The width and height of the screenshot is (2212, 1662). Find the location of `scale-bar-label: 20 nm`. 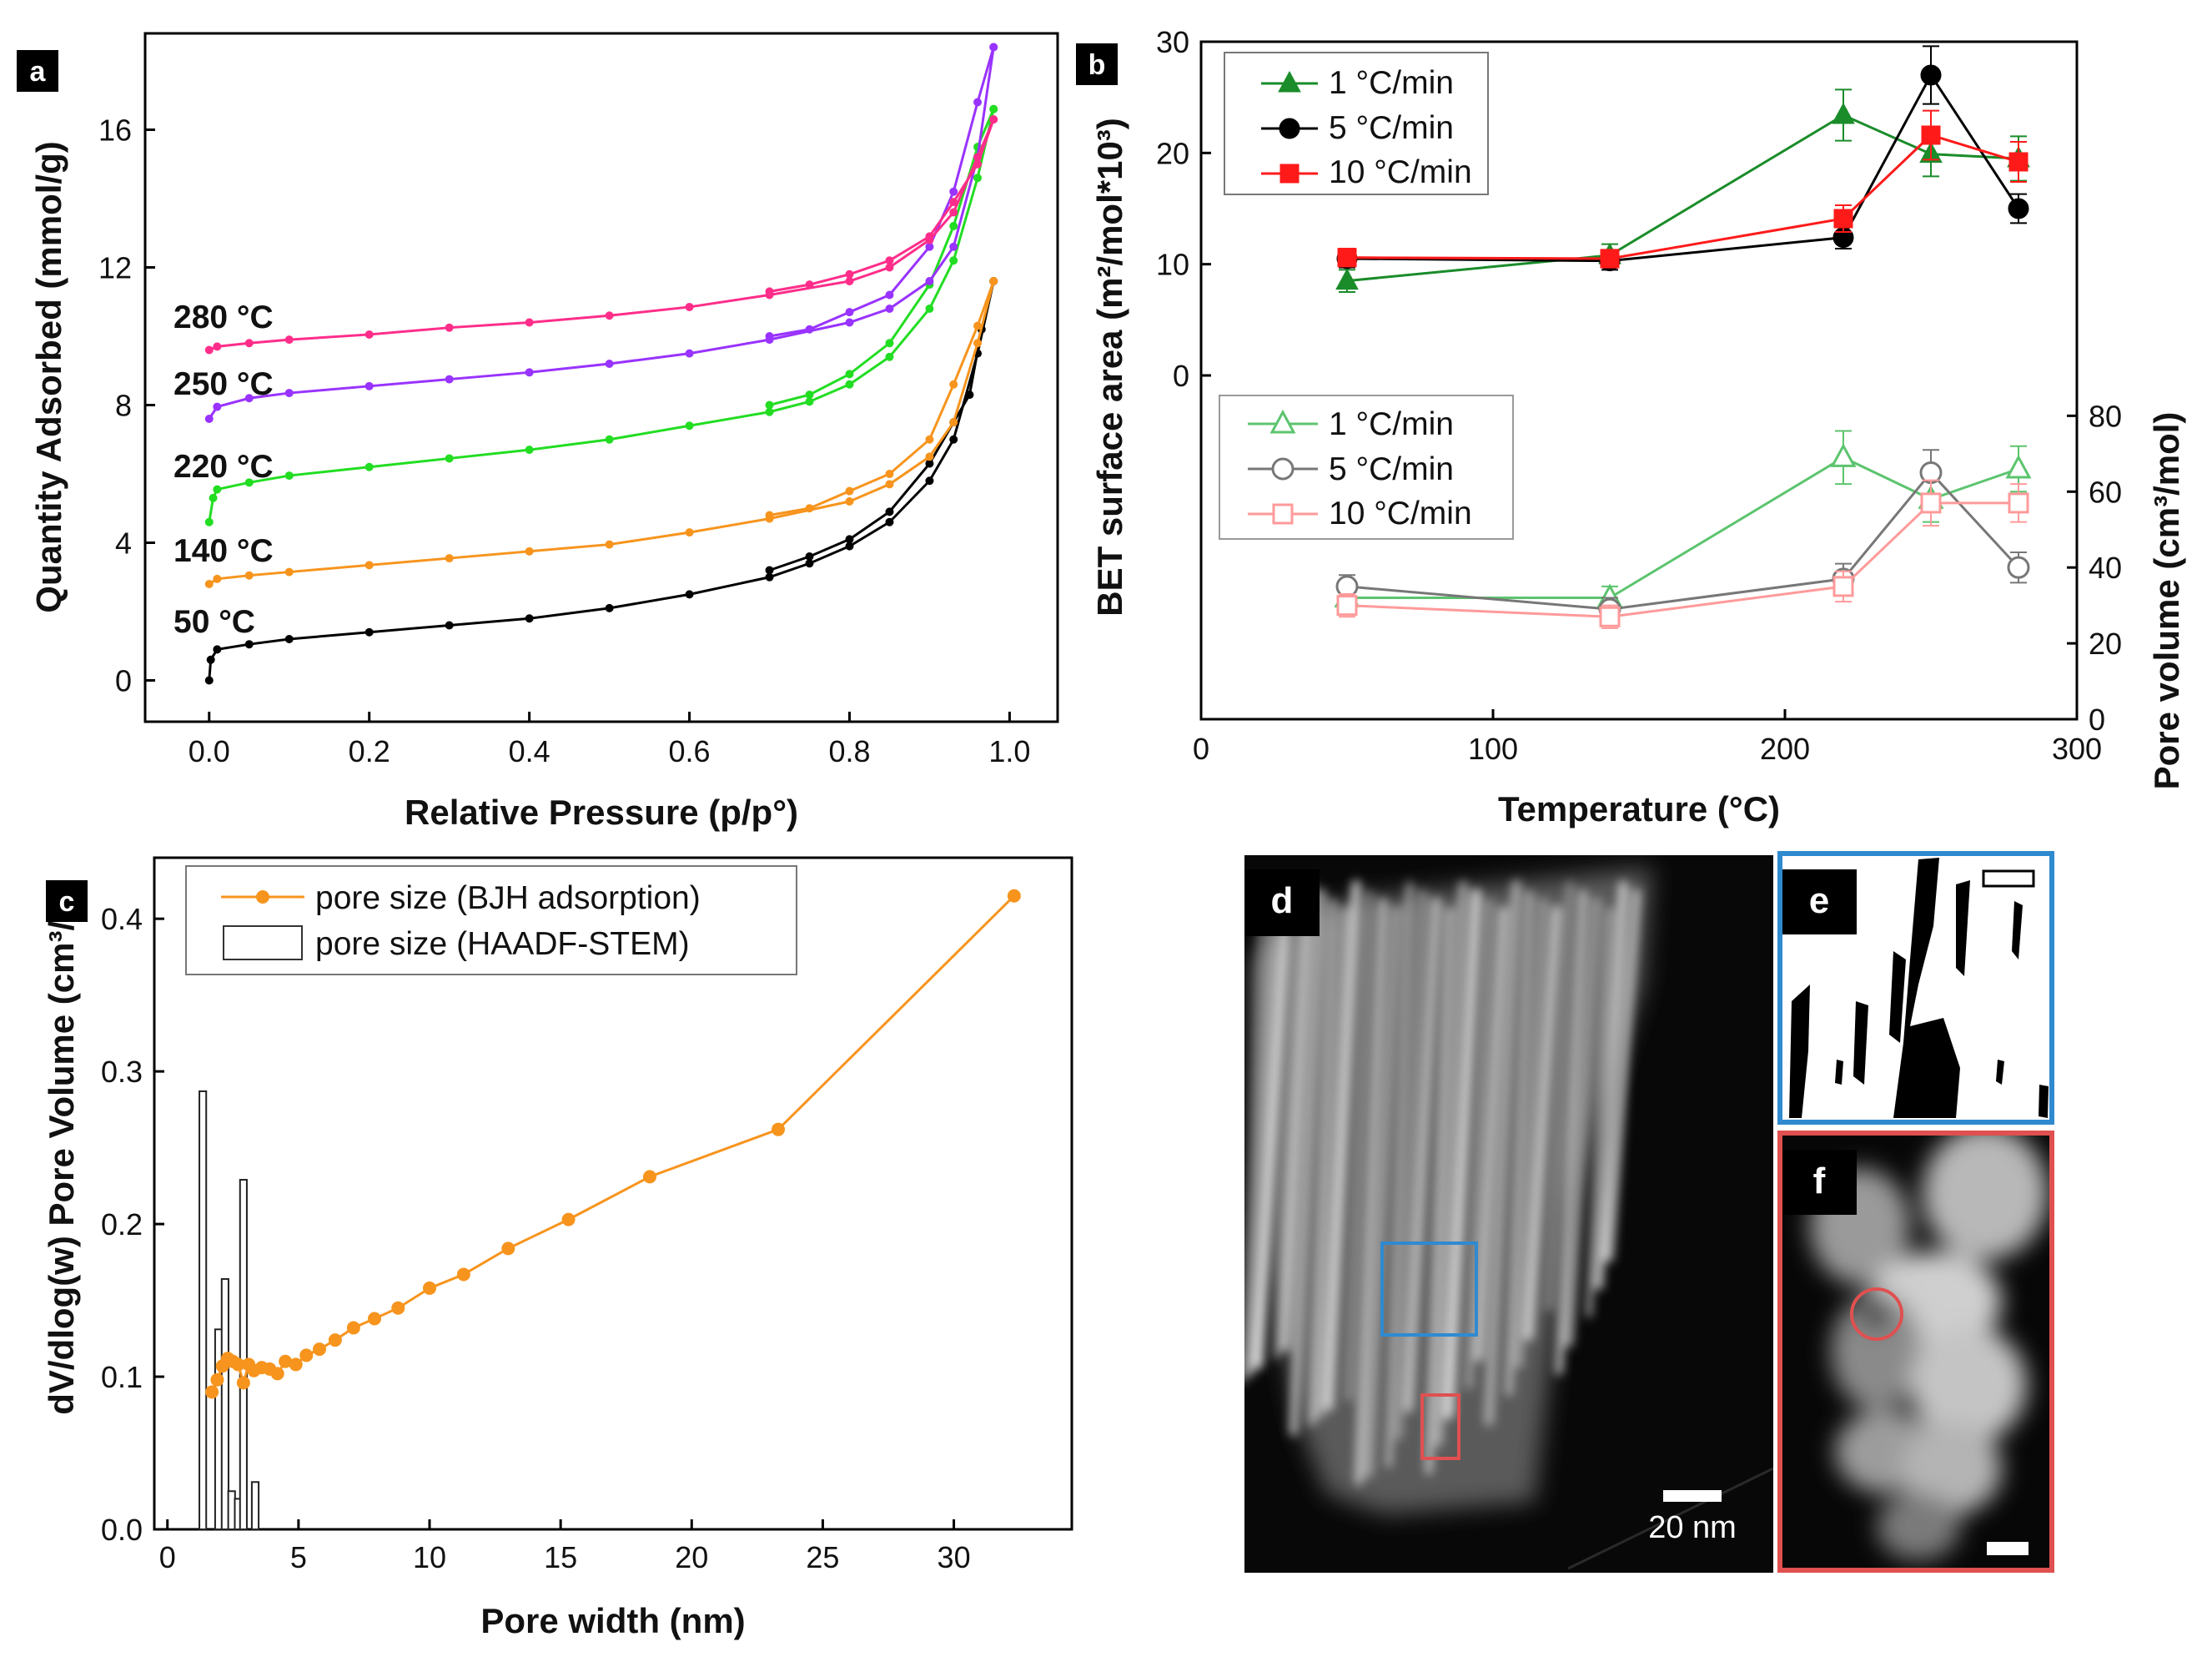

scale-bar-label: 20 nm is located at coordinates (1693, 1527).